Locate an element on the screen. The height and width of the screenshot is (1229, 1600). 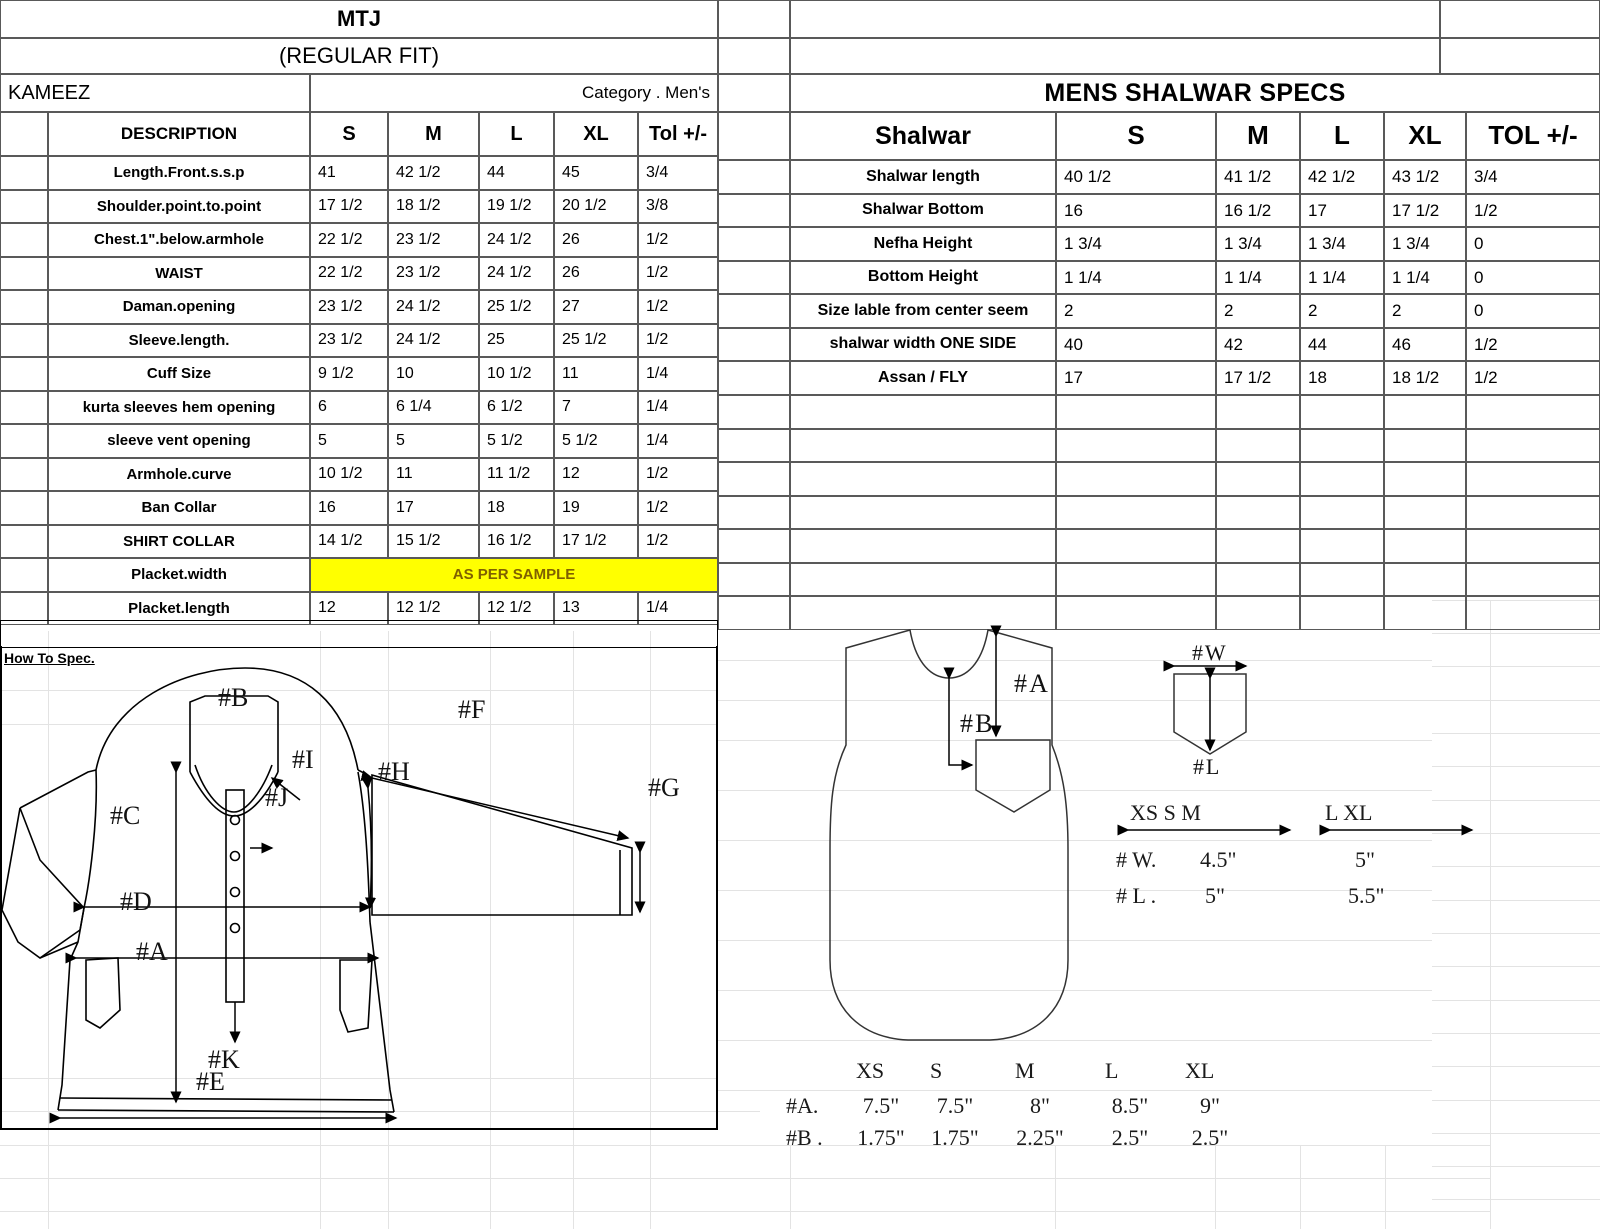
callout-k-label: #K is located at coordinates (224, 1059).